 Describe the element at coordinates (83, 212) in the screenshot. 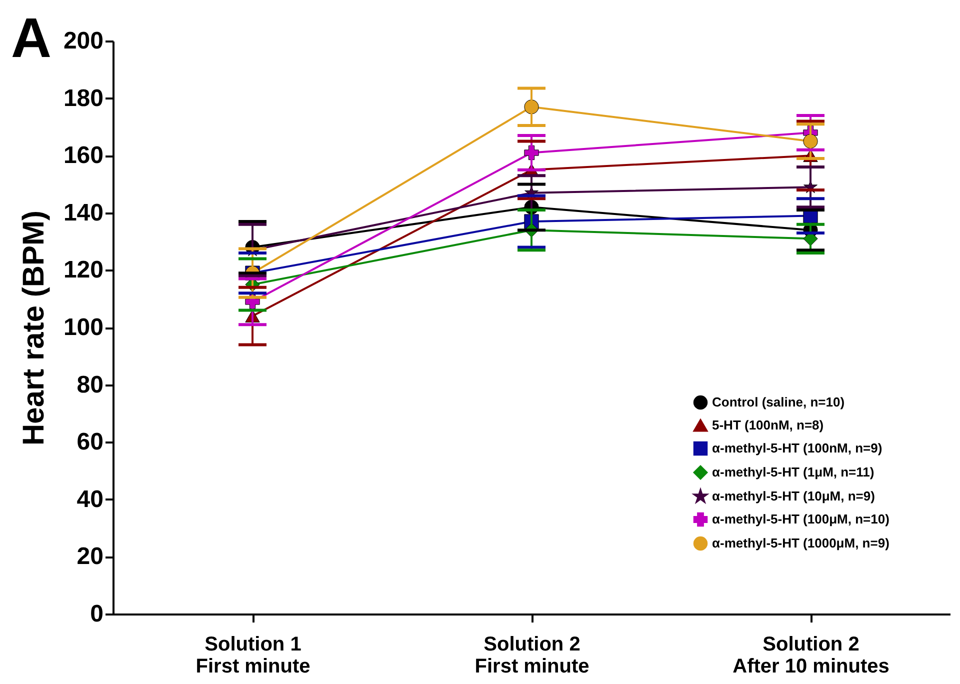

I see `y-tick-label: 140` at that location.